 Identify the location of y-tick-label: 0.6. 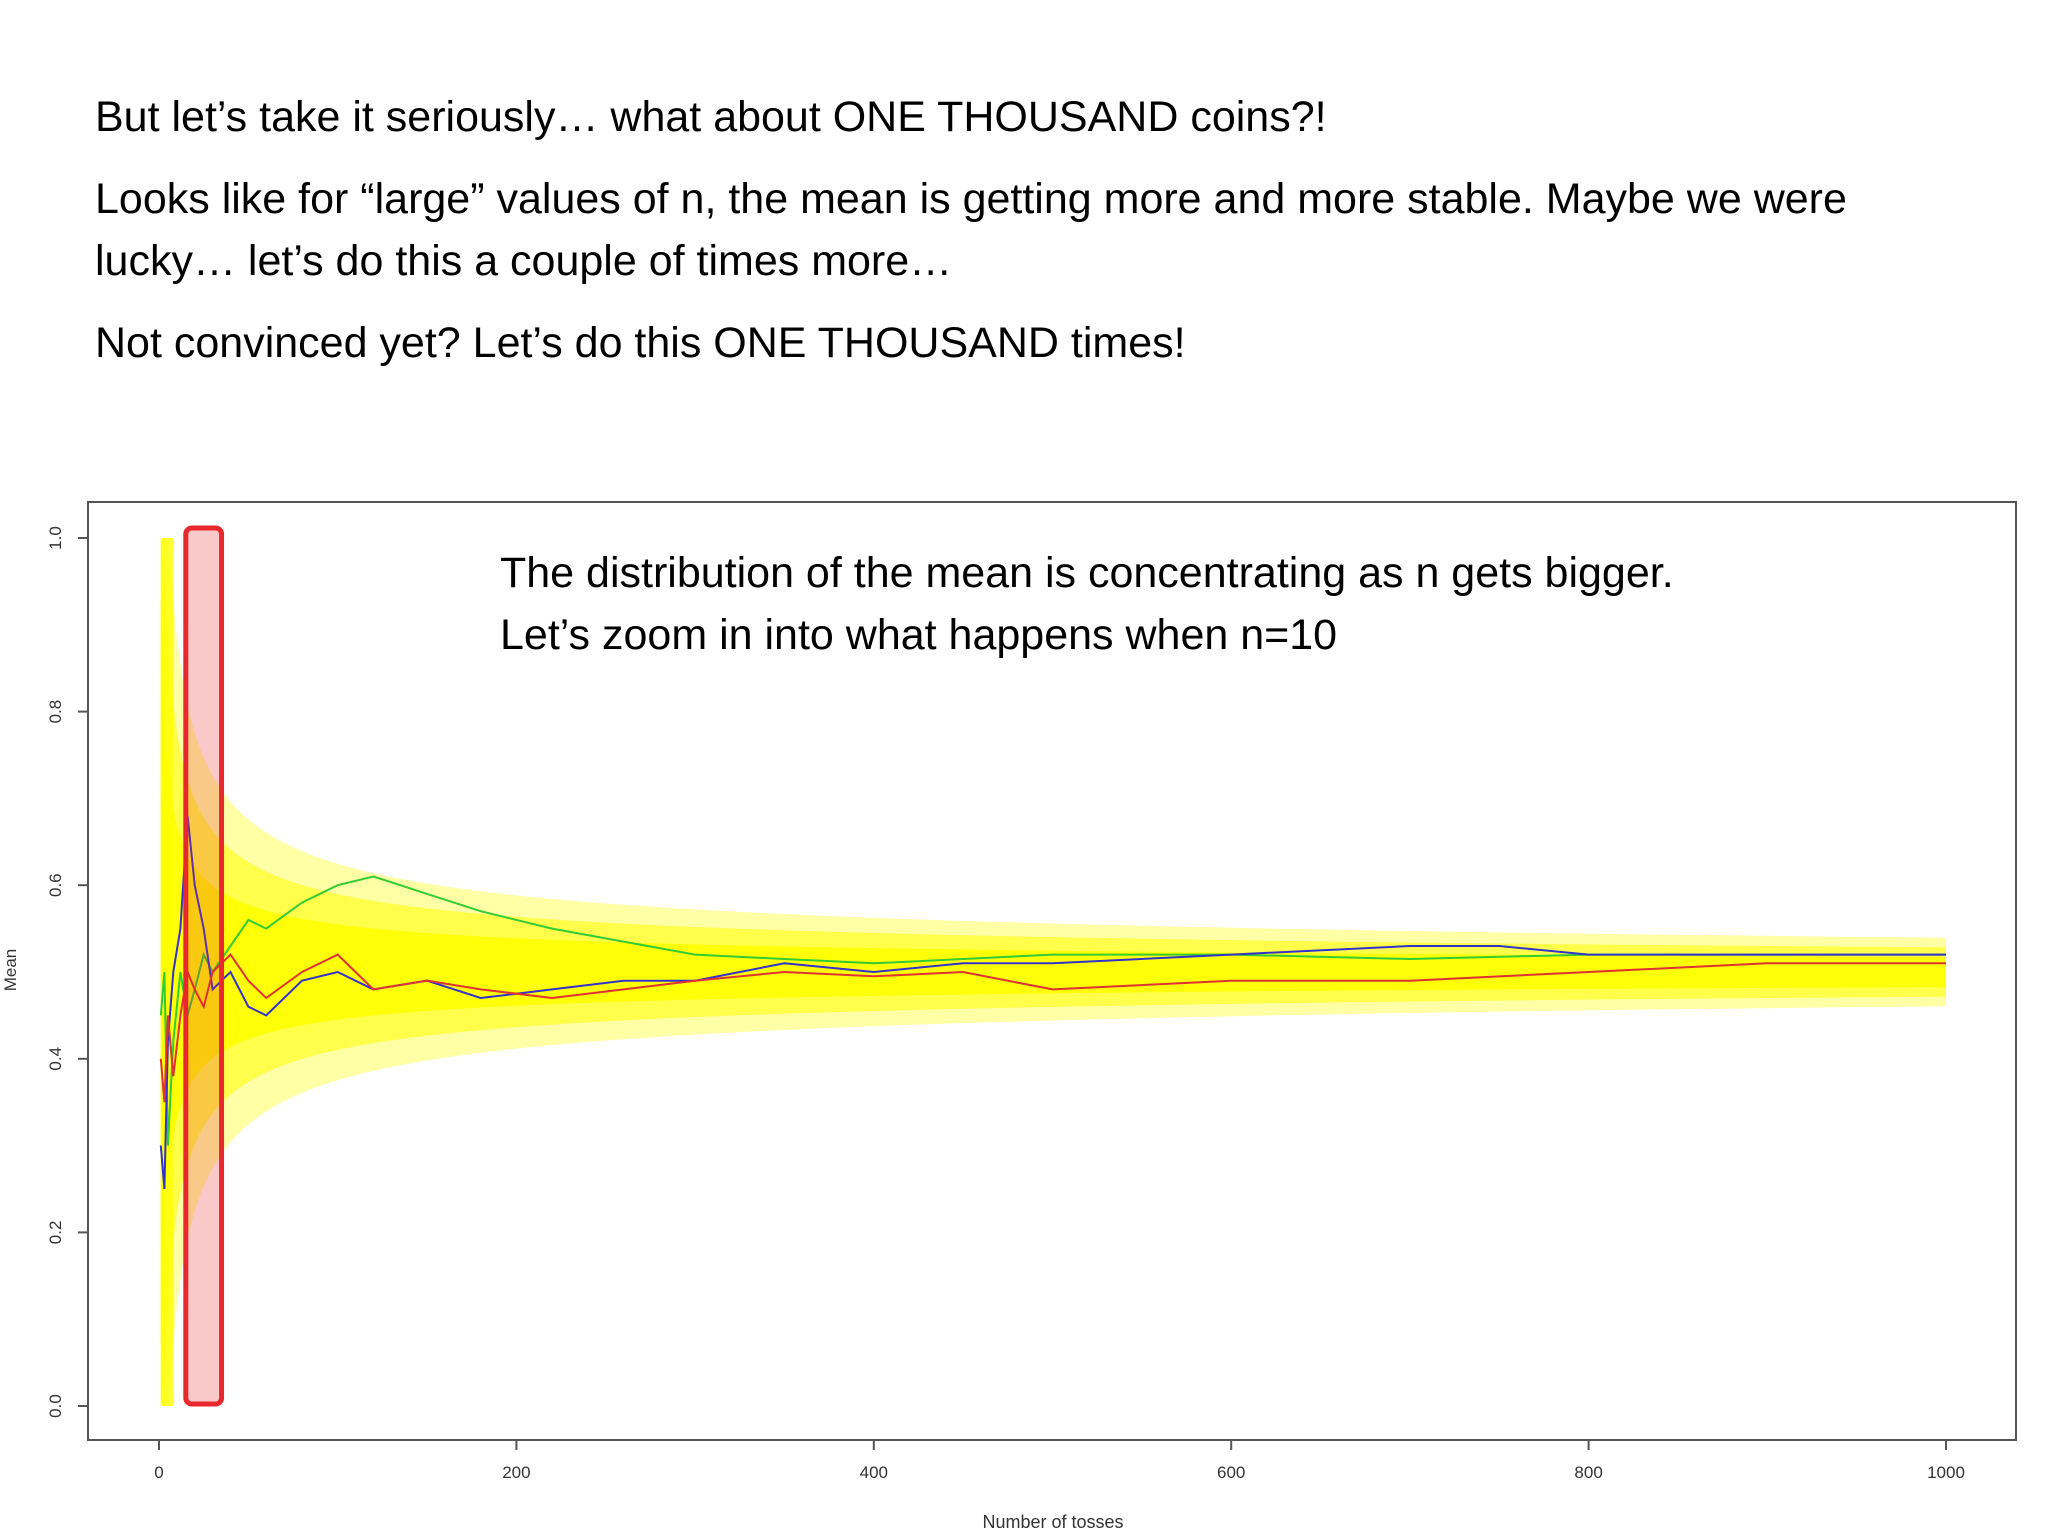
(55, 885).